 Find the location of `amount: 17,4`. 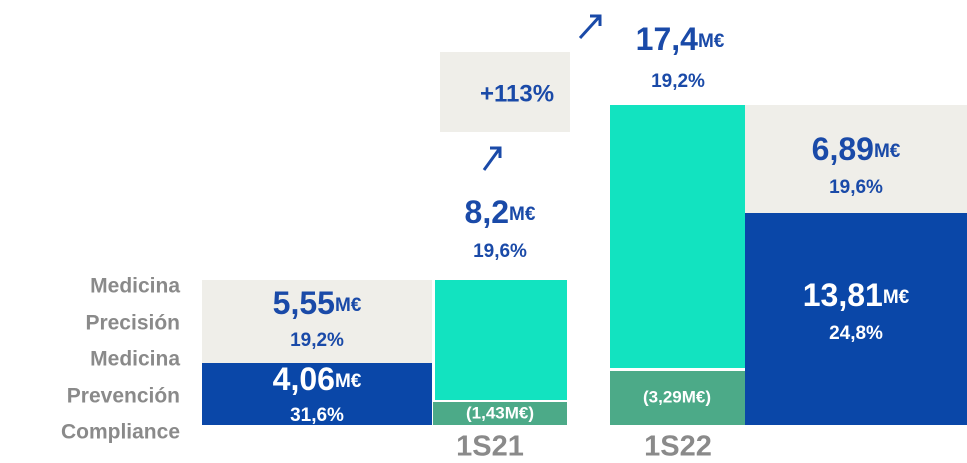

amount: 17,4 is located at coordinates (667, 39).